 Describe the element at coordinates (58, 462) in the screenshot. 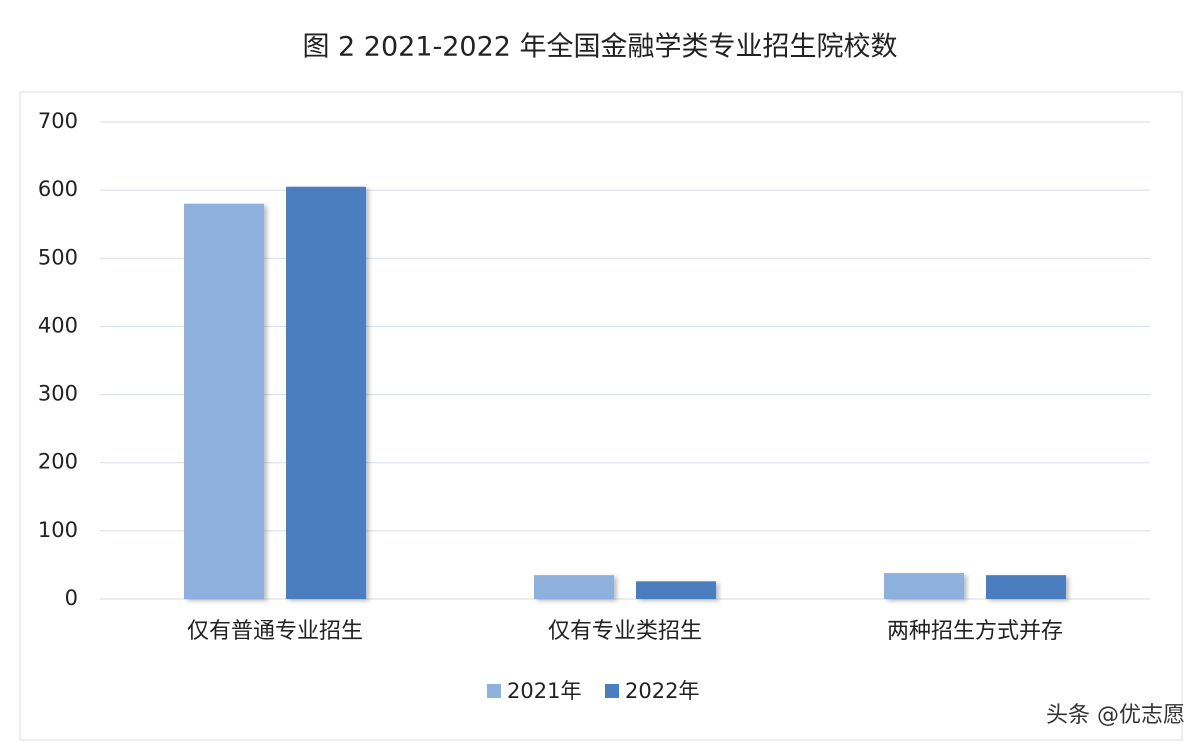

I see `y-tick-label: 200` at that location.